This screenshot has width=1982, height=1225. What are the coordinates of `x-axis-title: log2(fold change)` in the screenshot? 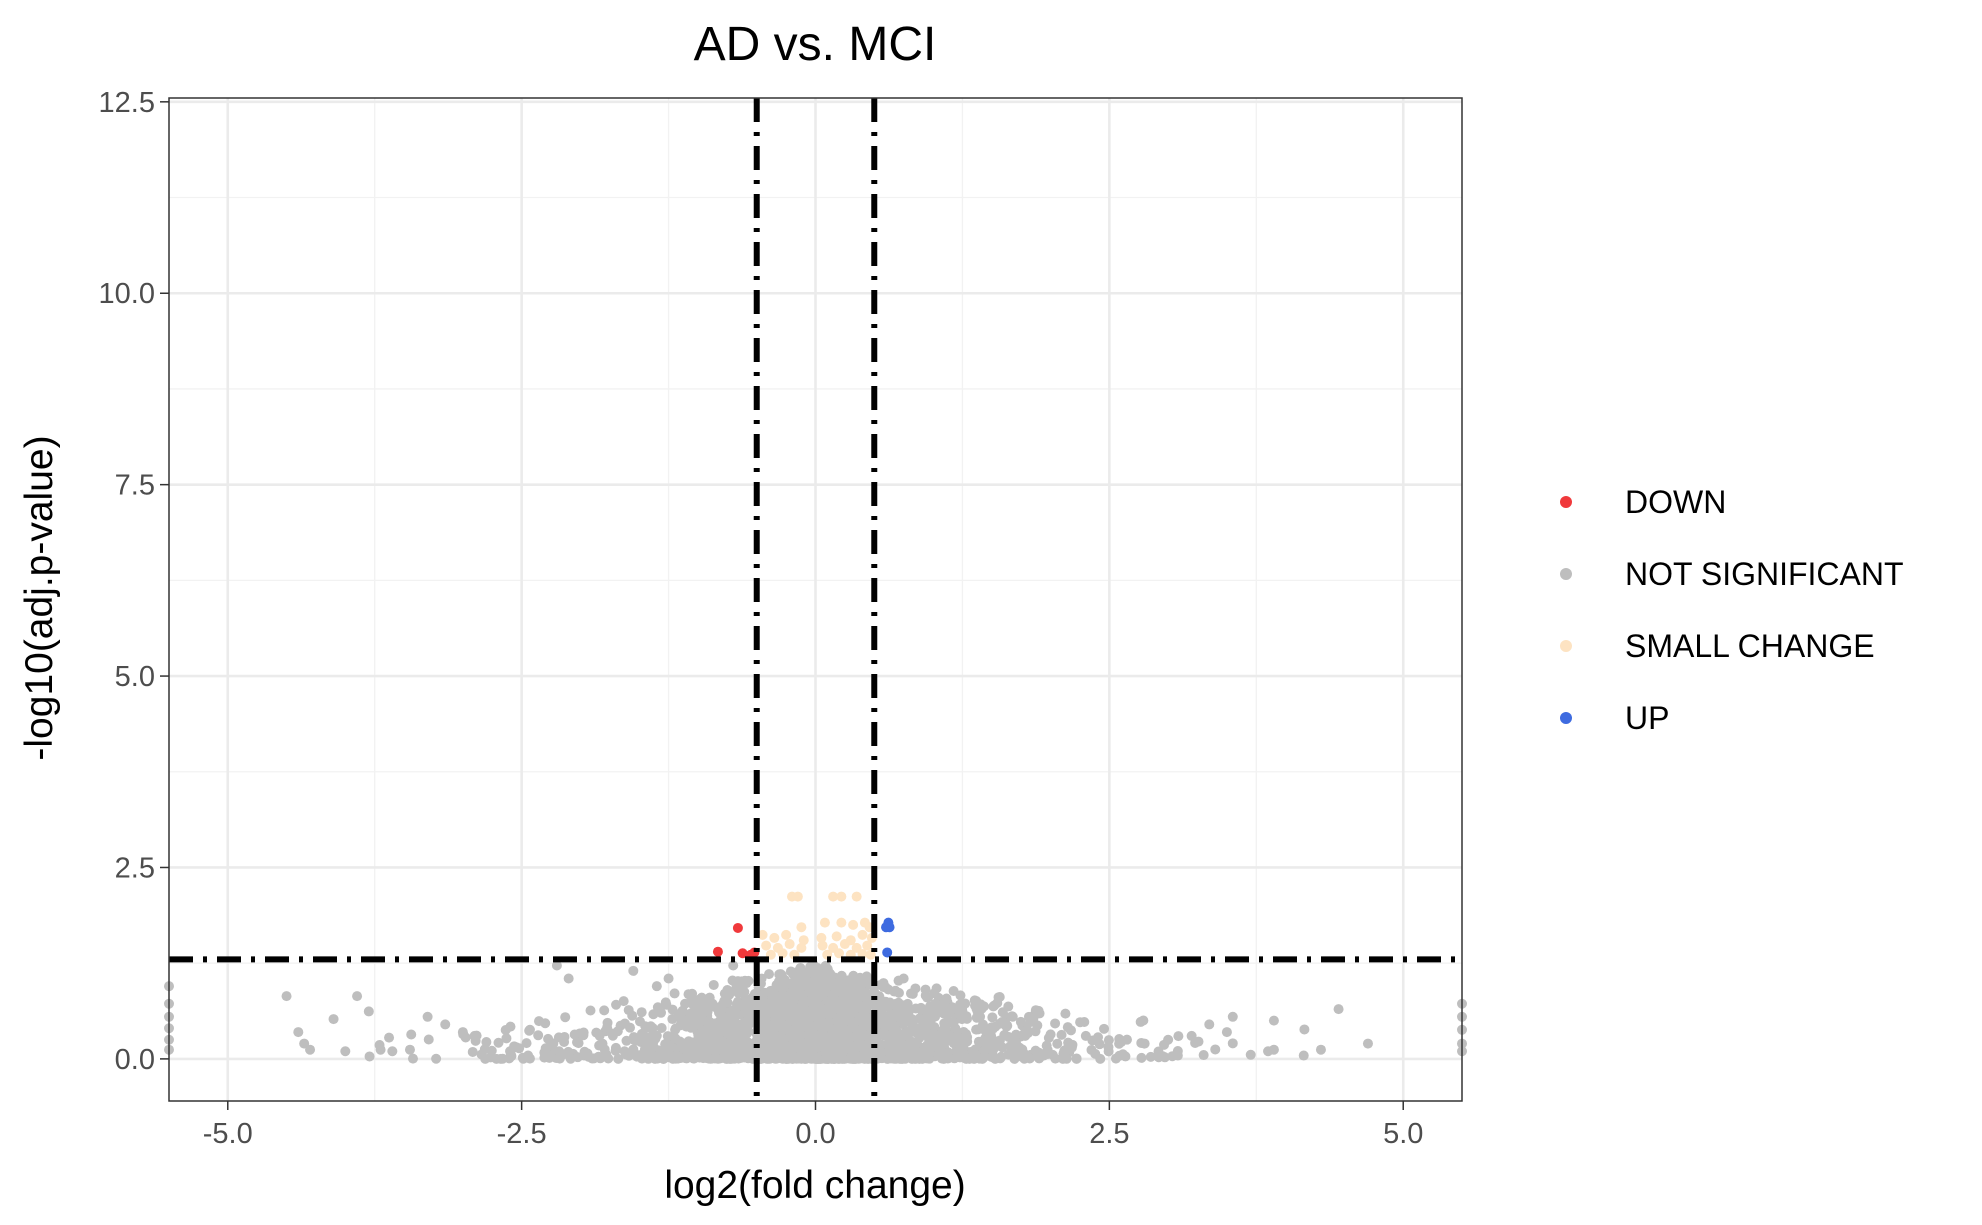 It's located at (814, 1185).